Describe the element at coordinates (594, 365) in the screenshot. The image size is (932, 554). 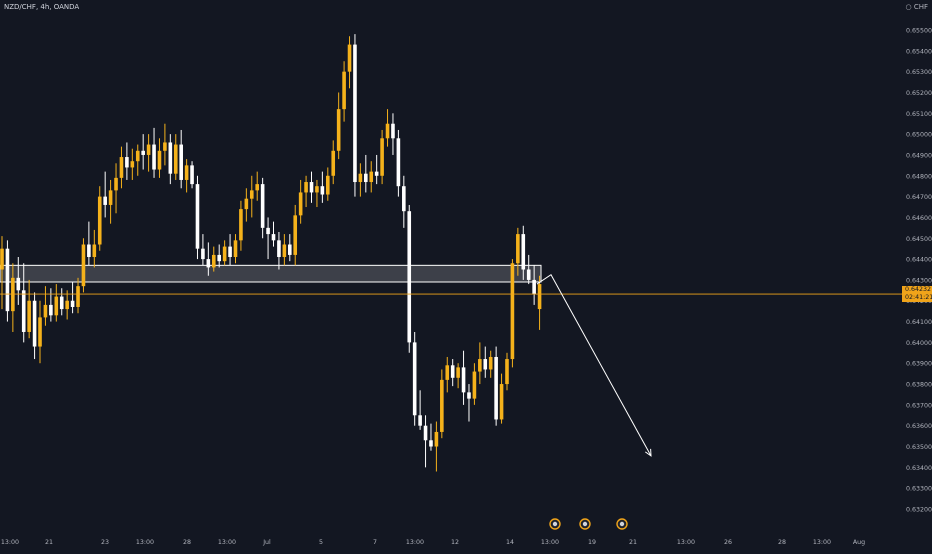
I see `projection-arrow-layer` at that location.